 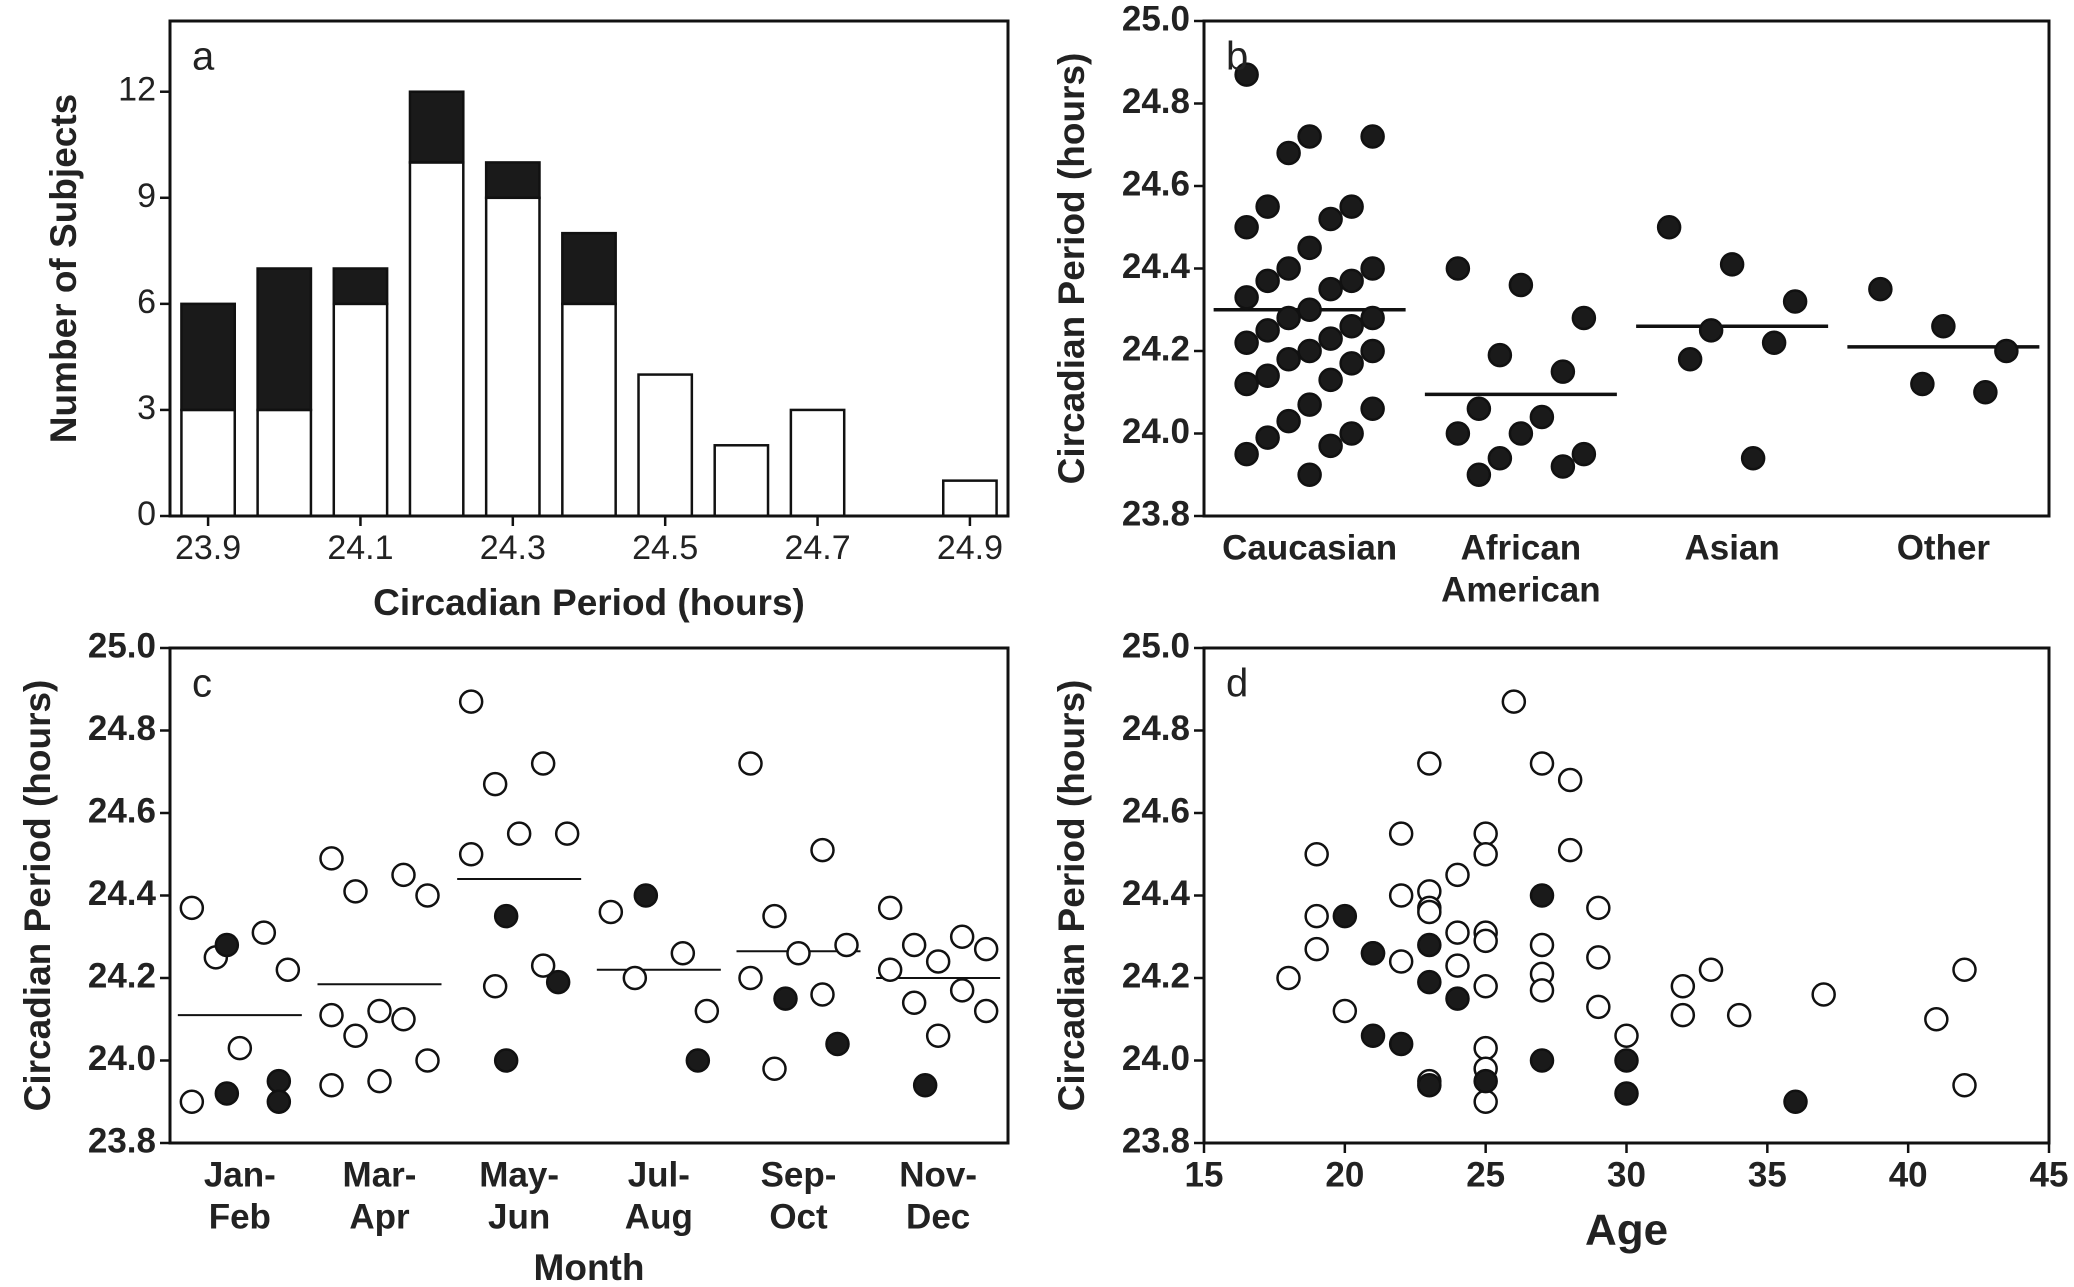 I want to click on x-tick-label: 23.9, so click(x=208, y=548).